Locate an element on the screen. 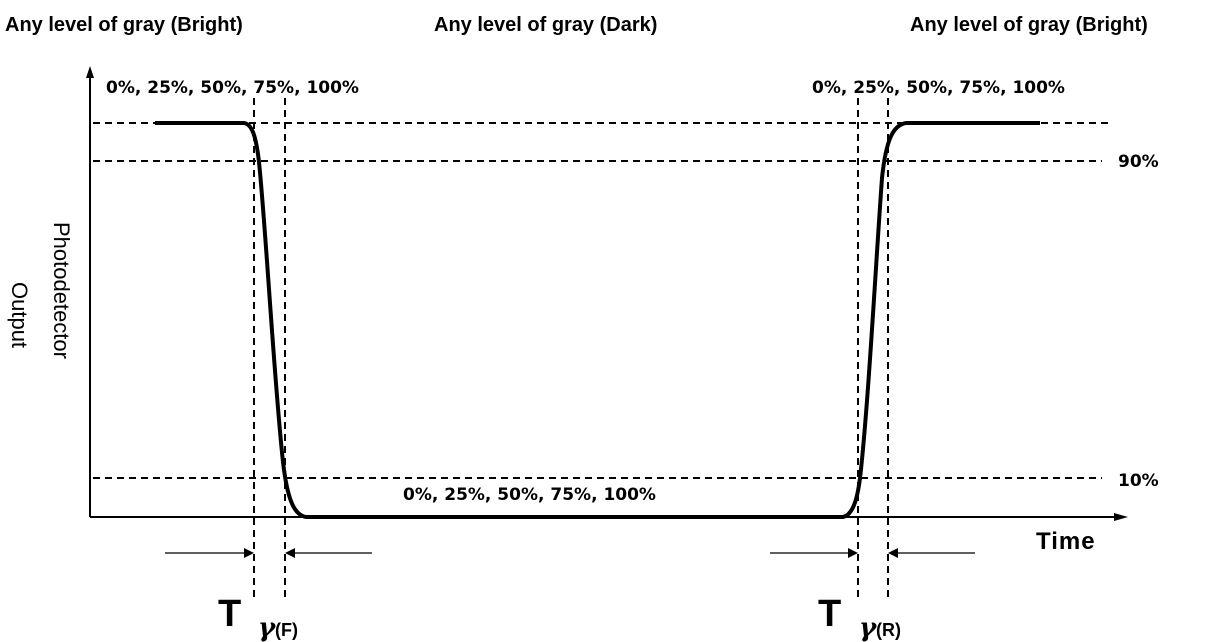 The image size is (1207, 642). threshold-90-label: 90% is located at coordinates (1138, 162).